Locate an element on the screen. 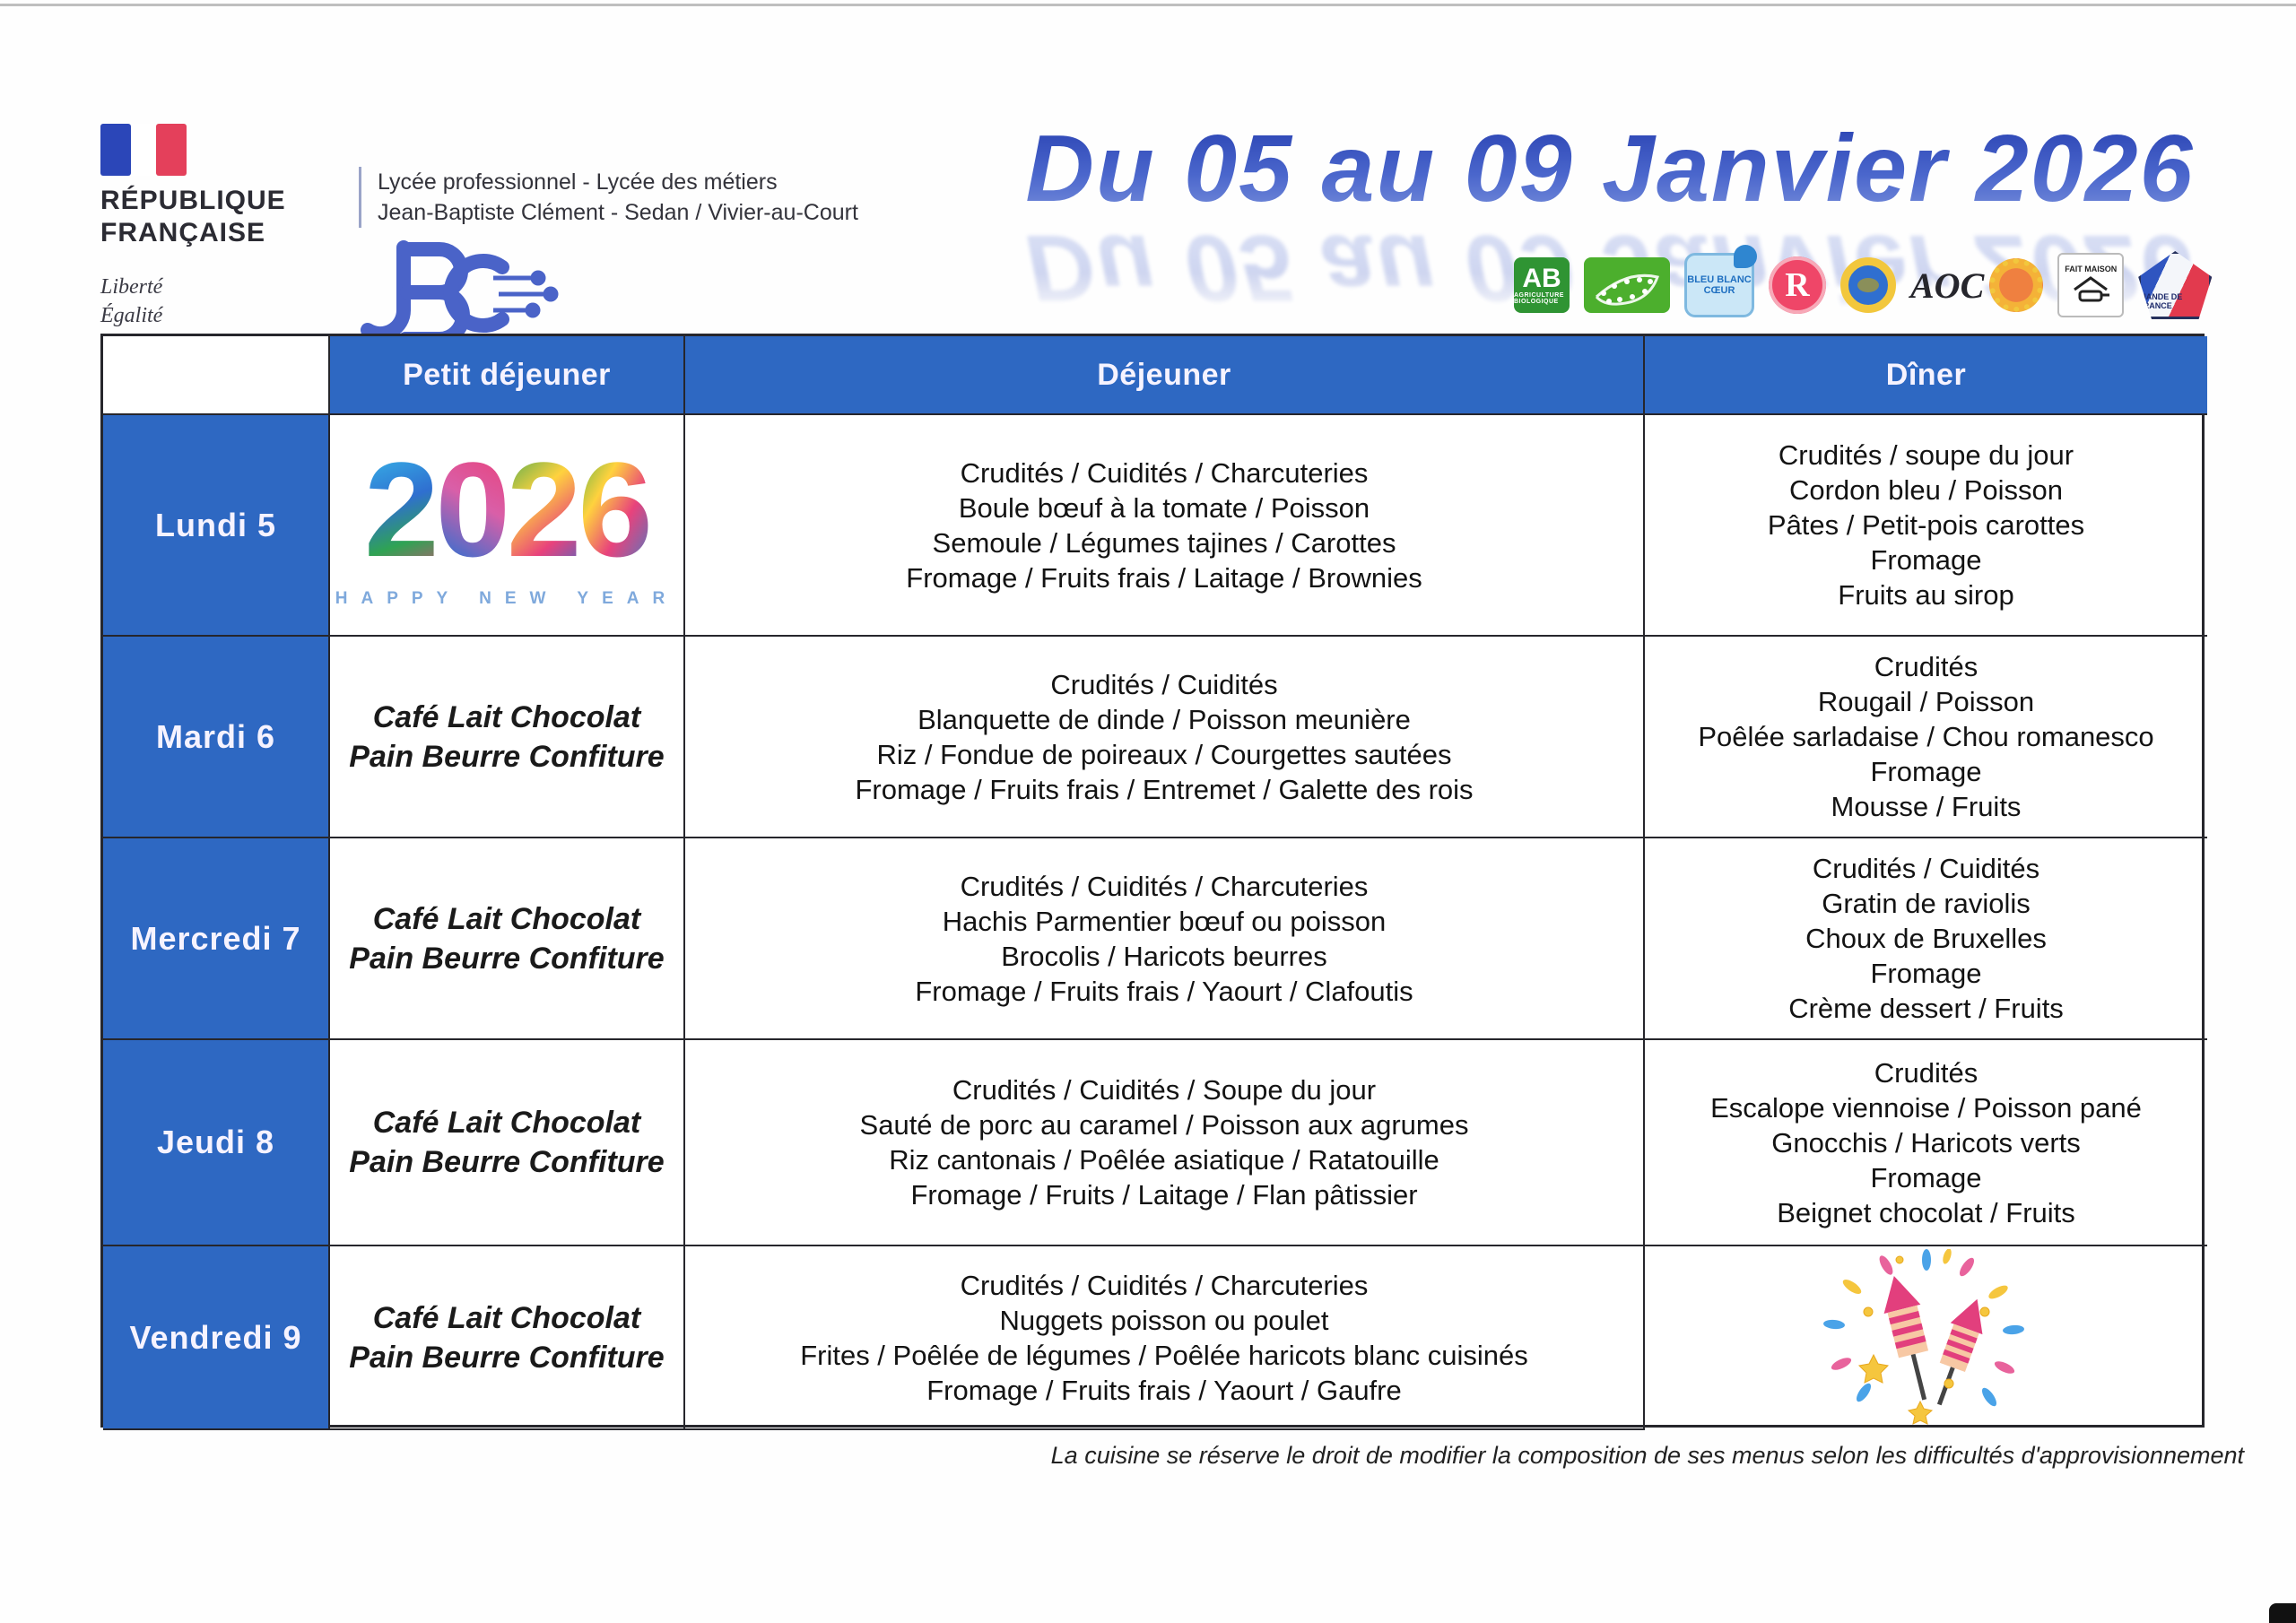 Image resolution: width=2296 pixels, height=1623 pixels. bleu-blanc-coeur-icon: BLEU BLANC CŒUR is located at coordinates (1720, 281).